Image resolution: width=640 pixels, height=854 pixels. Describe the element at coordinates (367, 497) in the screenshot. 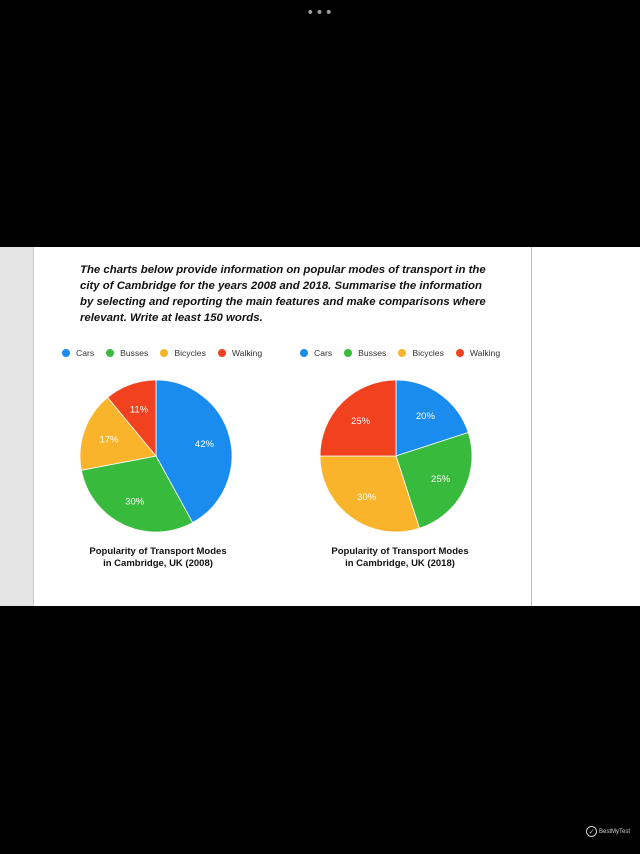

I see `slice-label-bicycles: 30%` at that location.